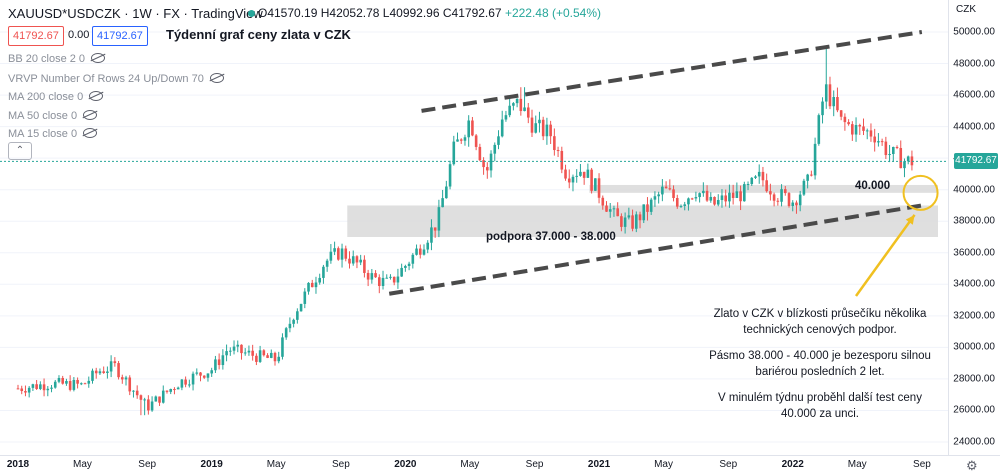 The image size is (1000, 476). Describe the element at coordinates (116, 78) in the screenshot. I see `indicator-vrvp: VRVP Number Of Rows 24 Up/Down 70` at that location.